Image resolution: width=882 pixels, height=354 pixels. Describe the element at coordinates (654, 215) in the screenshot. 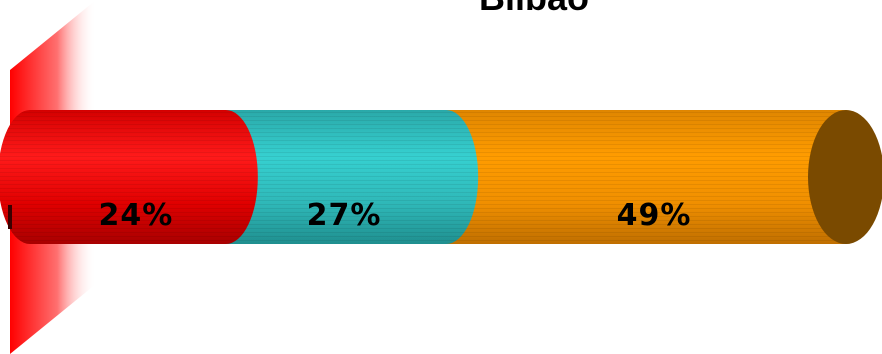

I see `data-label-3: 49%` at that location.